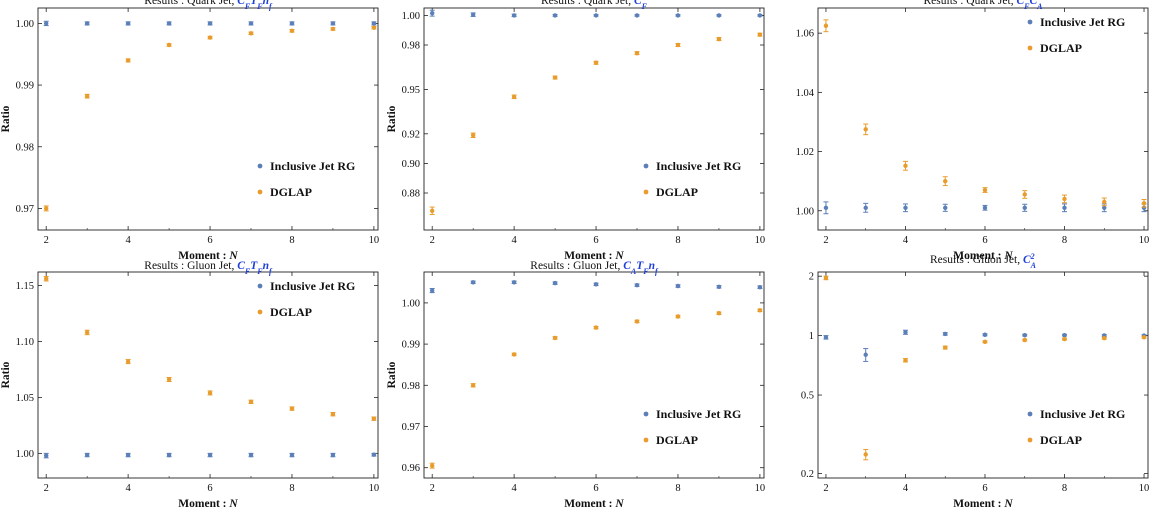 This screenshot has height=519, width=1153. What do you see at coordinates (594, 268) in the screenshot?
I see `chart-title: Results : Gluon Jet, CATFnf` at bounding box center [594, 268].